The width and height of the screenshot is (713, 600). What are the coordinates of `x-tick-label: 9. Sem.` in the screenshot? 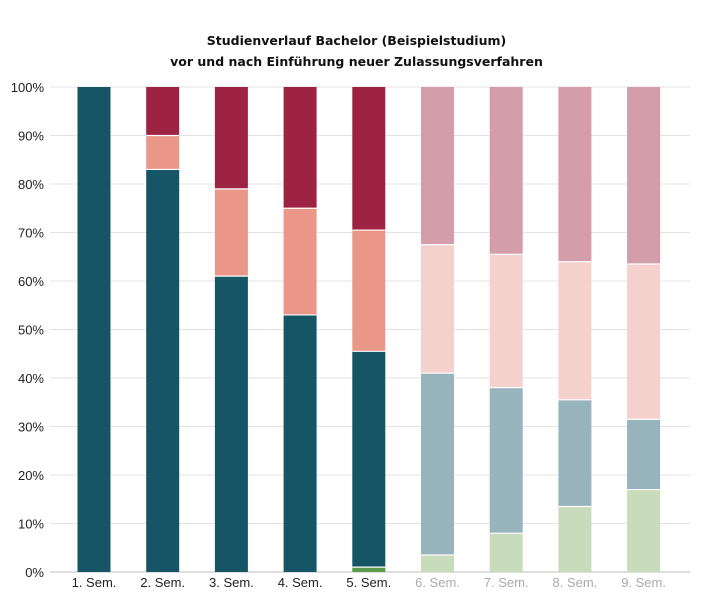 It's located at (643, 582).